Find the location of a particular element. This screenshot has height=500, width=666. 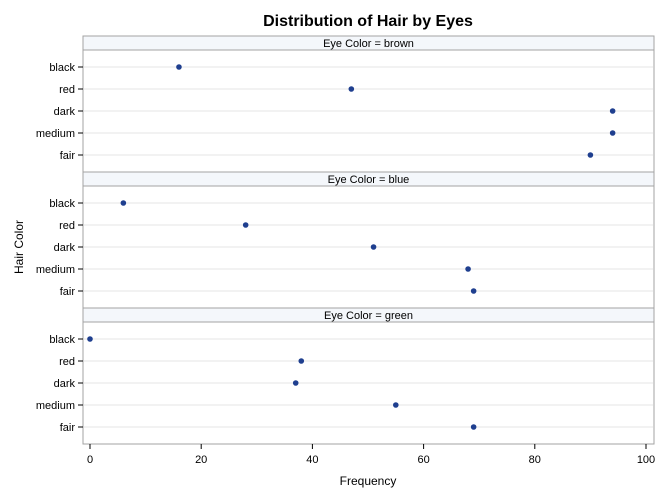

x-axis: 0 20 40 60 80 100 is located at coordinates (371, 455).